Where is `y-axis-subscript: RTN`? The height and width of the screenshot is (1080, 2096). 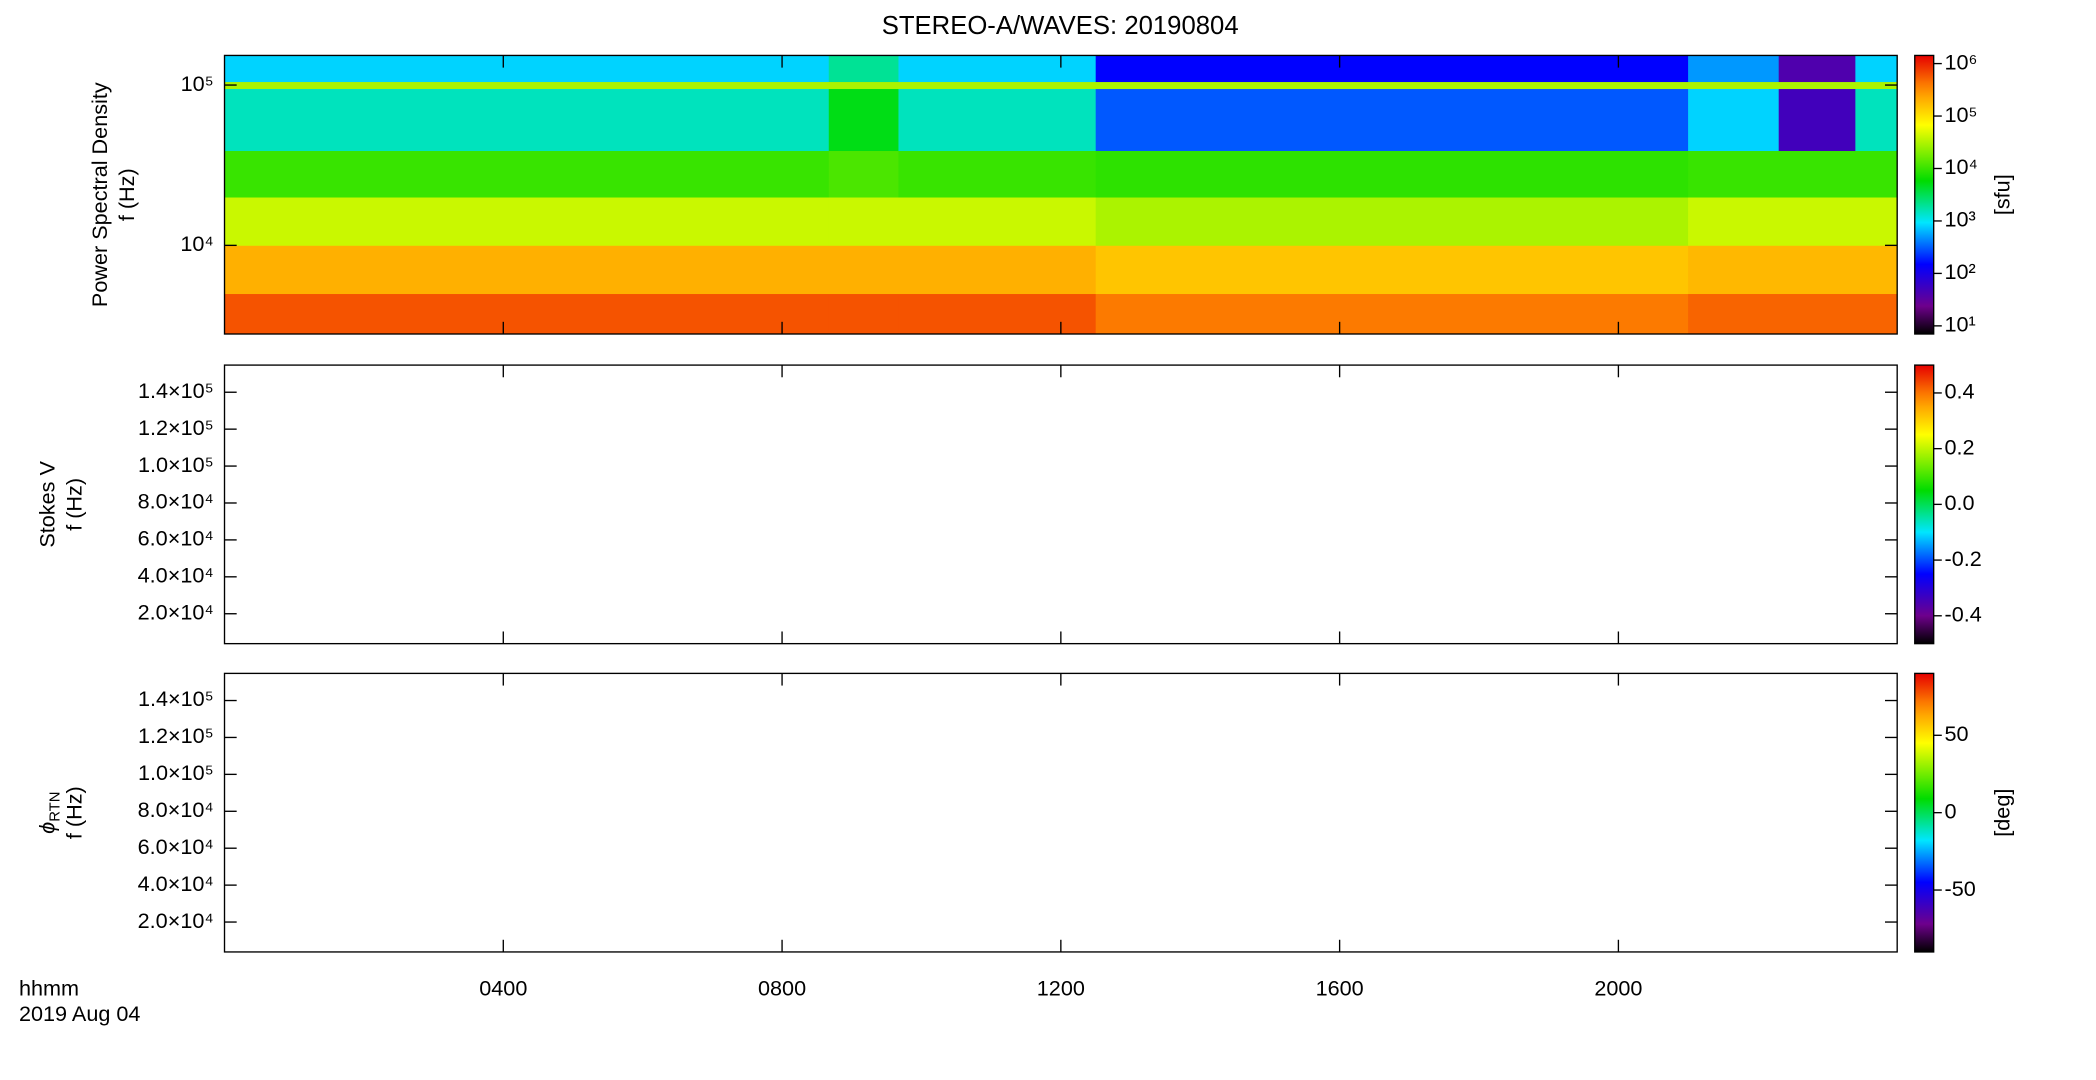 y-axis-subscript: RTN is located at coordinates (55, 807).